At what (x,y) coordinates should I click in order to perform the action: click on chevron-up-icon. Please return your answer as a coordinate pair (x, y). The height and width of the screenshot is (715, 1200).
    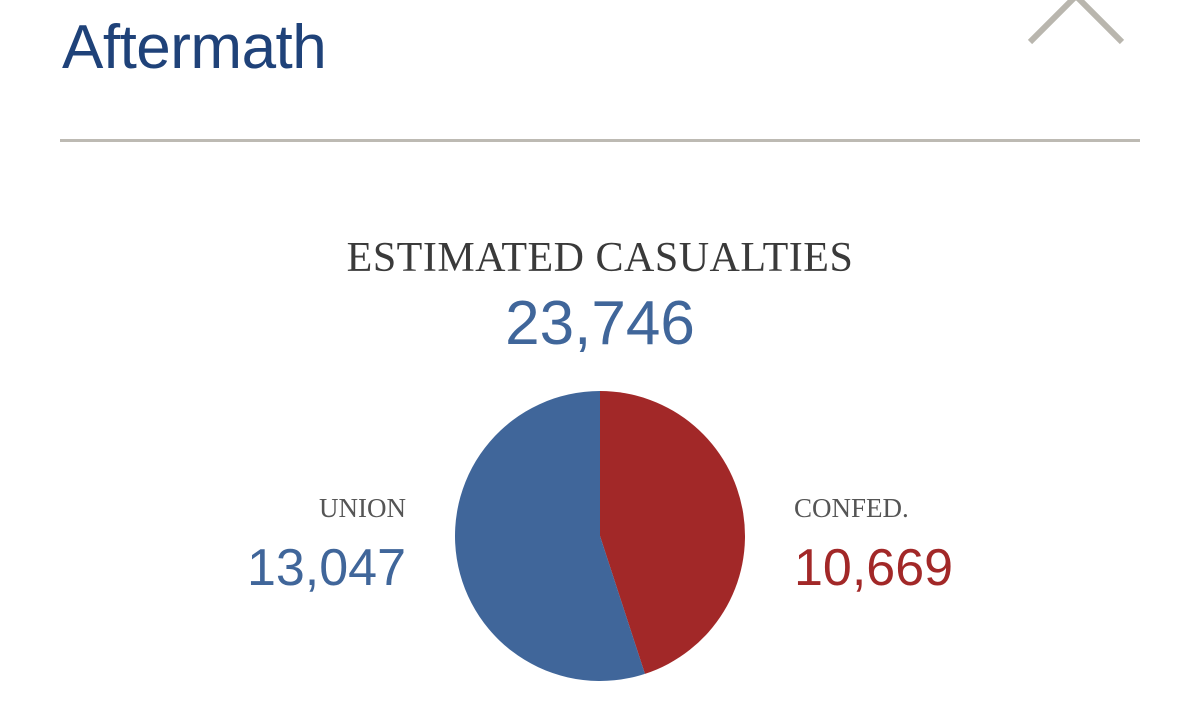
    Looking at the image, I should click on (1076, 22).